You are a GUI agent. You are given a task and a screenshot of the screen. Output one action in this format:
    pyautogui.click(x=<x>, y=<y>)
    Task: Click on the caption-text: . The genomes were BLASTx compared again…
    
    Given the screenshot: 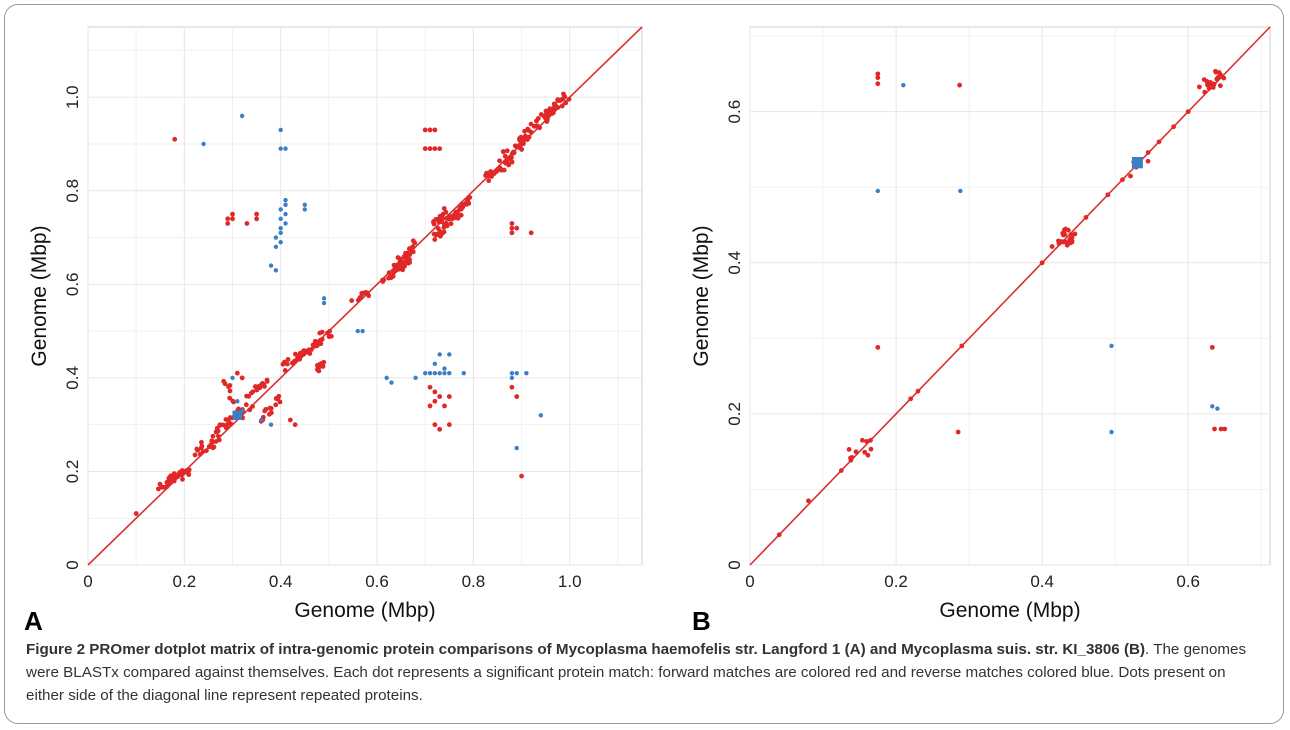 What is the action you would take?
    pyautogui.click(x=636, y=672)
    